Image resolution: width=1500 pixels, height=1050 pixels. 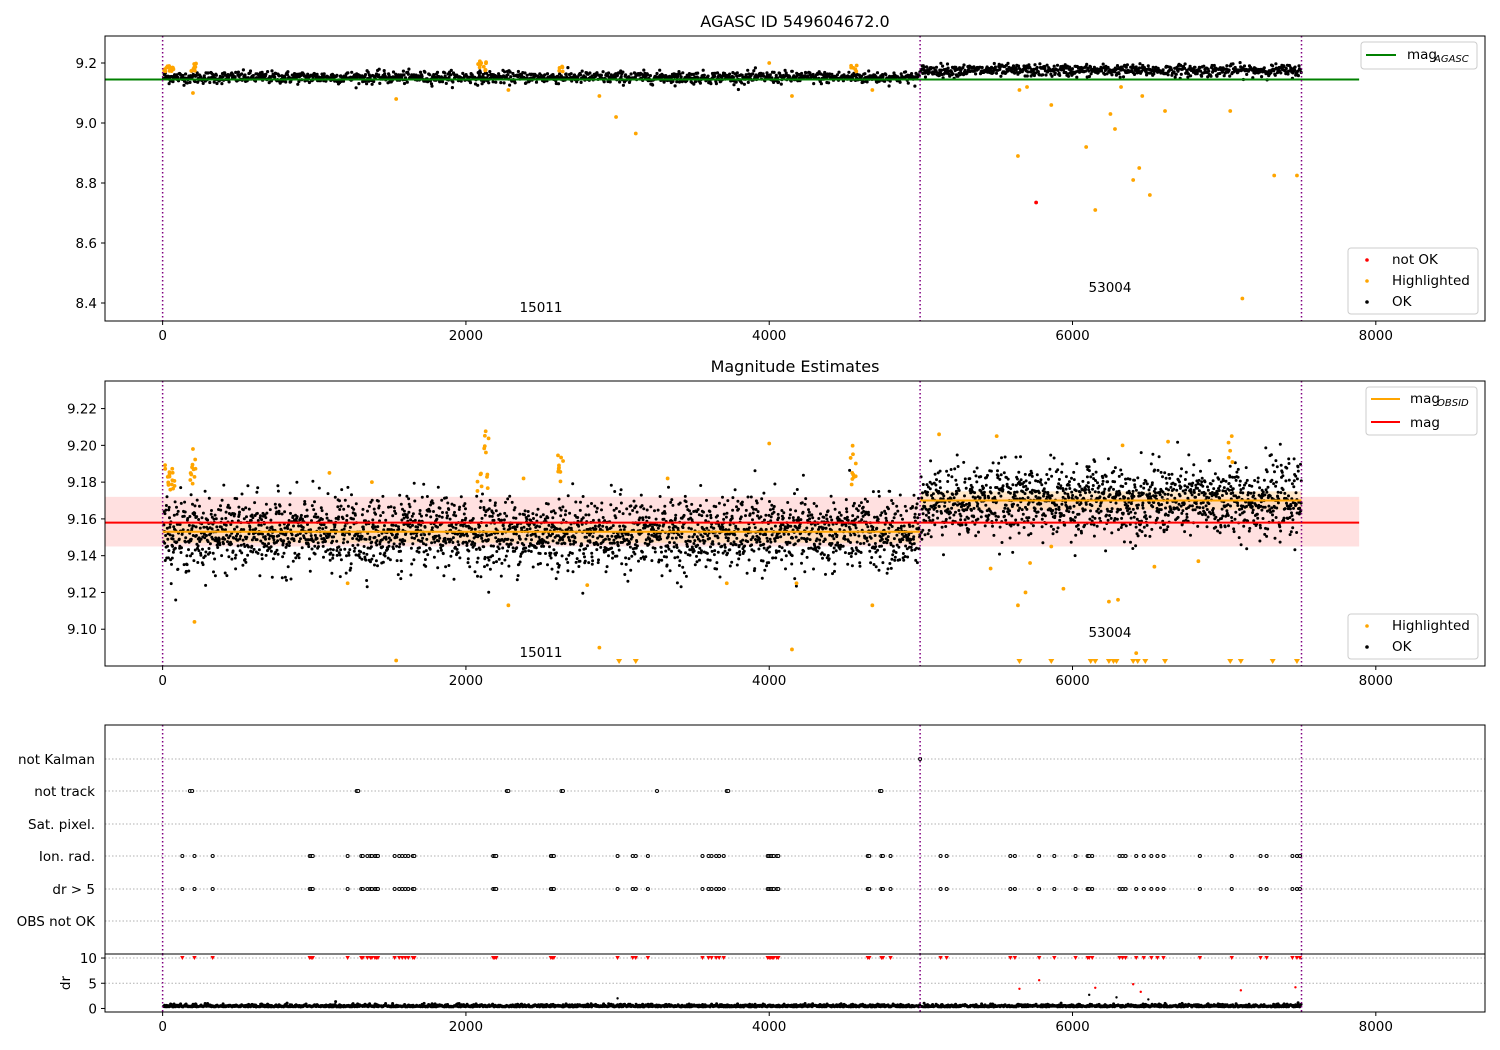 I want to click on y-tick-label: 9.22, so click(x=82, y=410).